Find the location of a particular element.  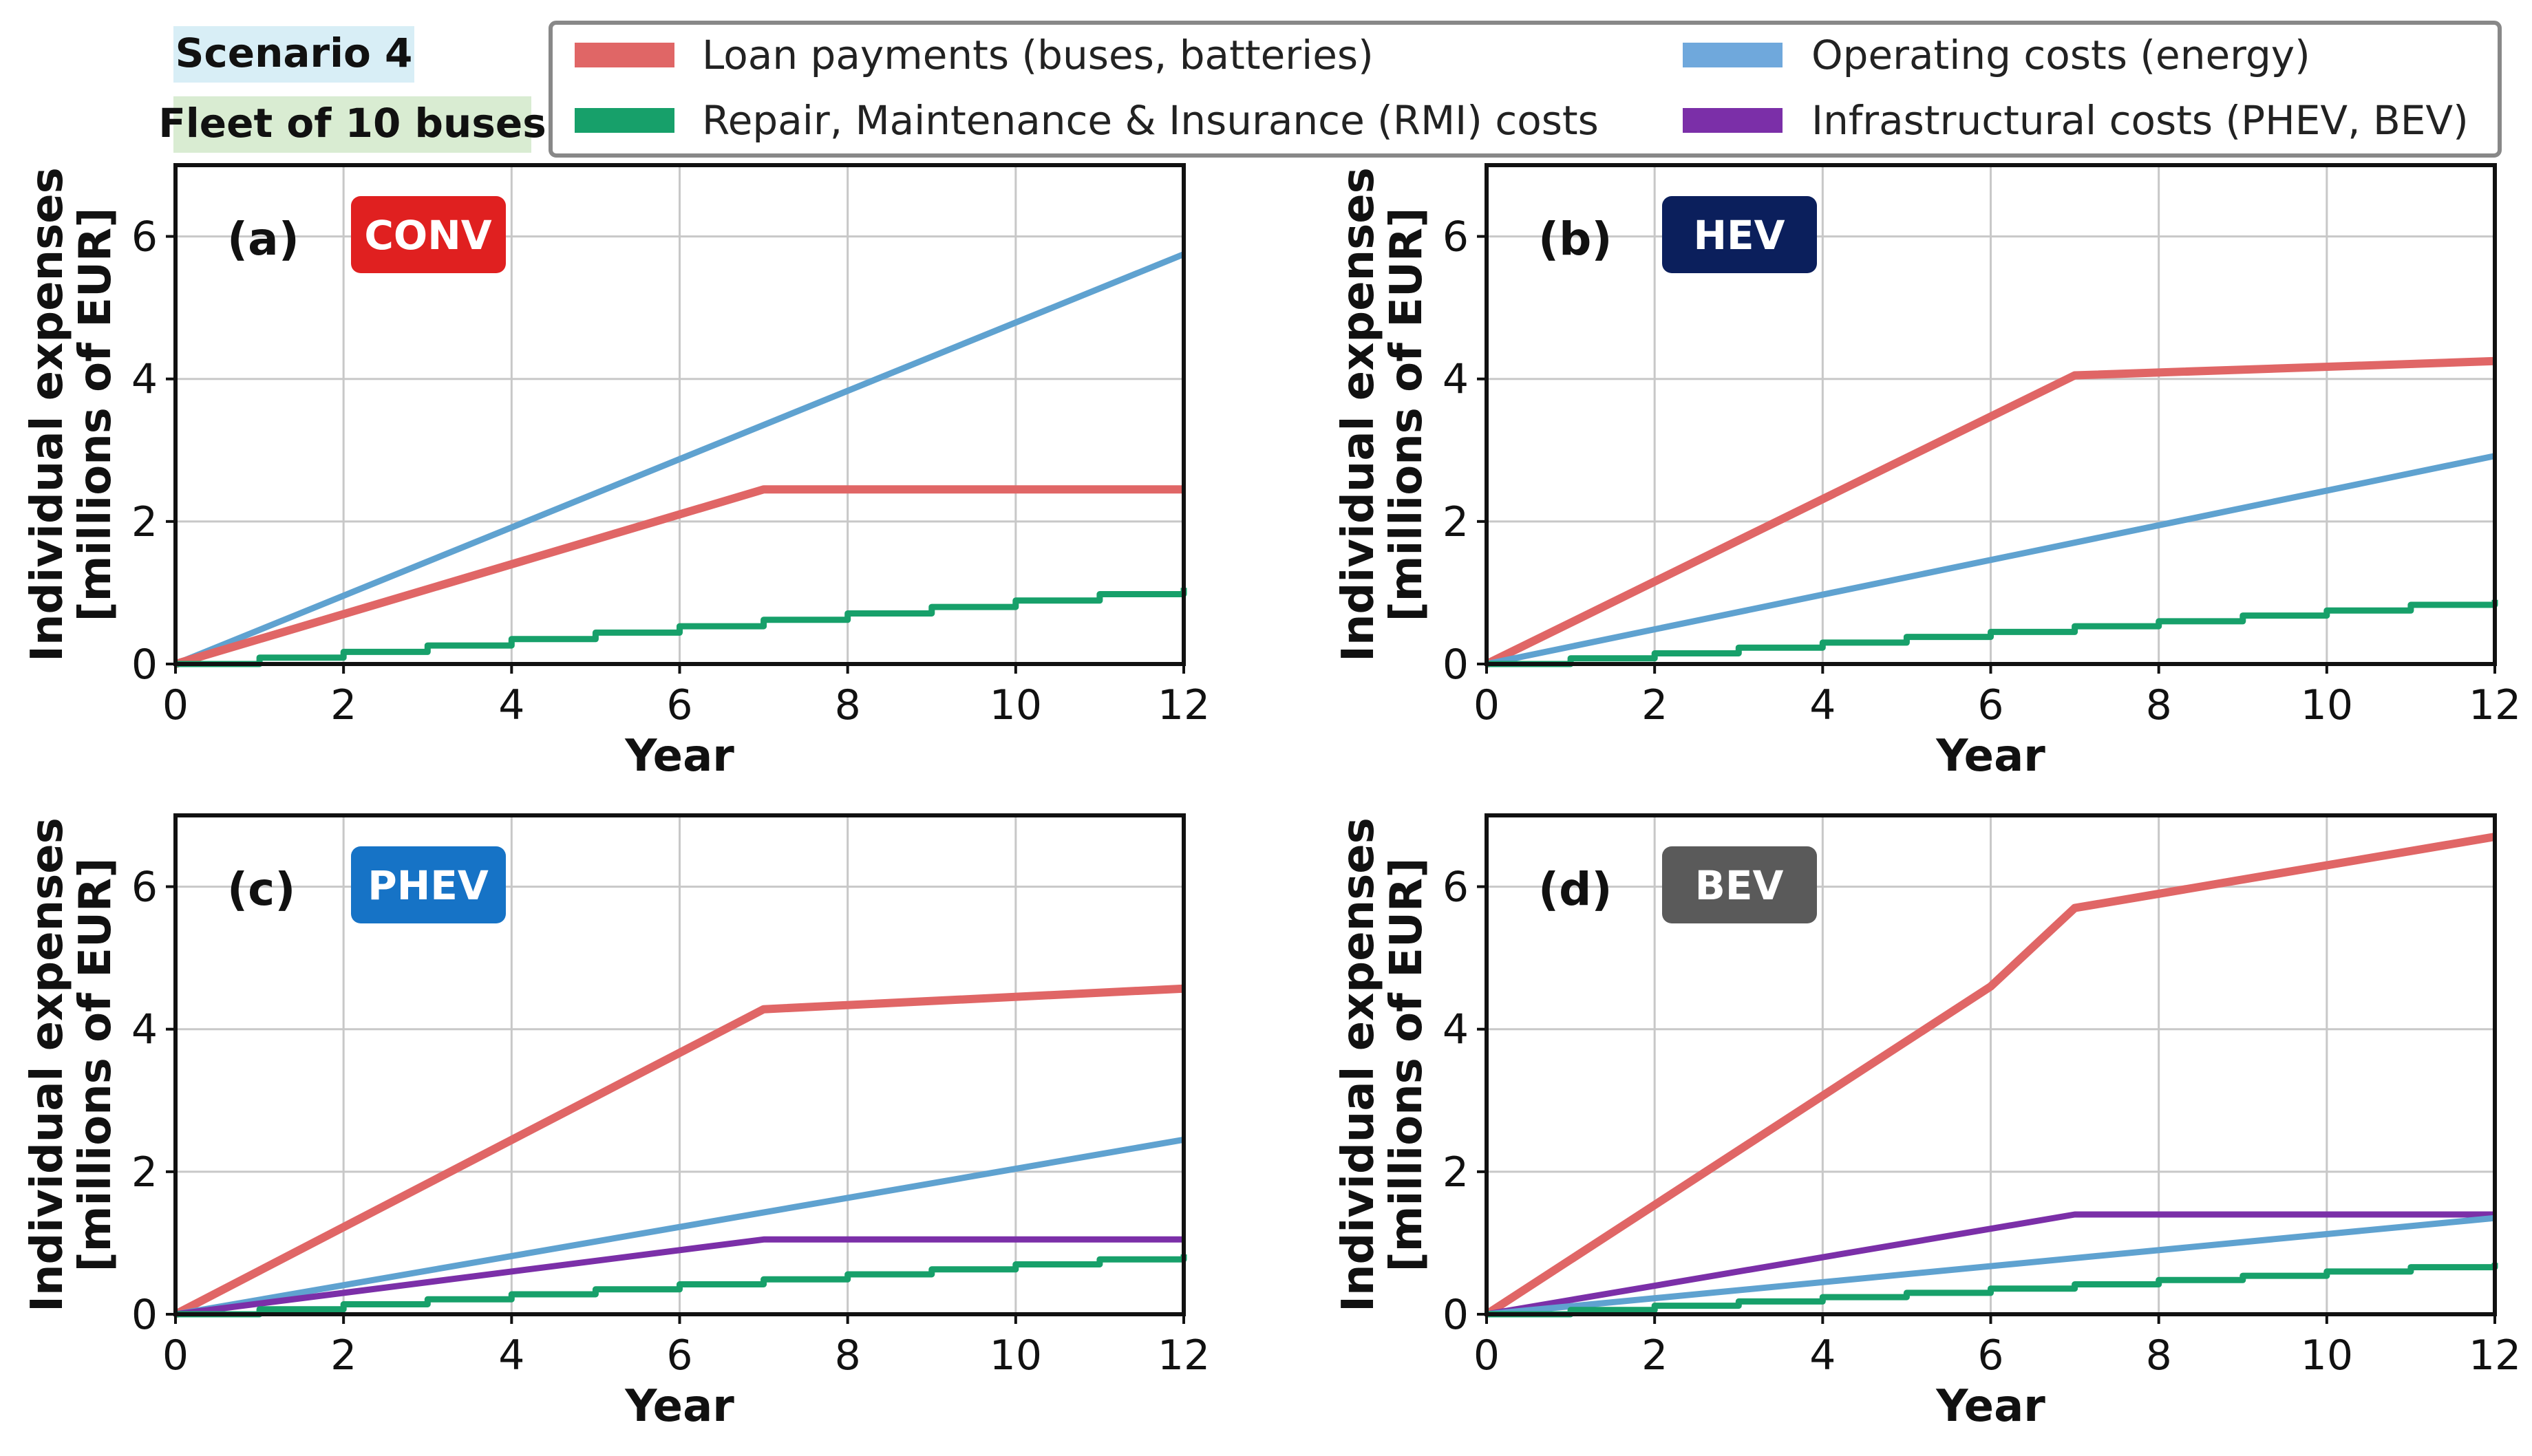

badge-label-d: BEV is located at coordinates (1739, 885).